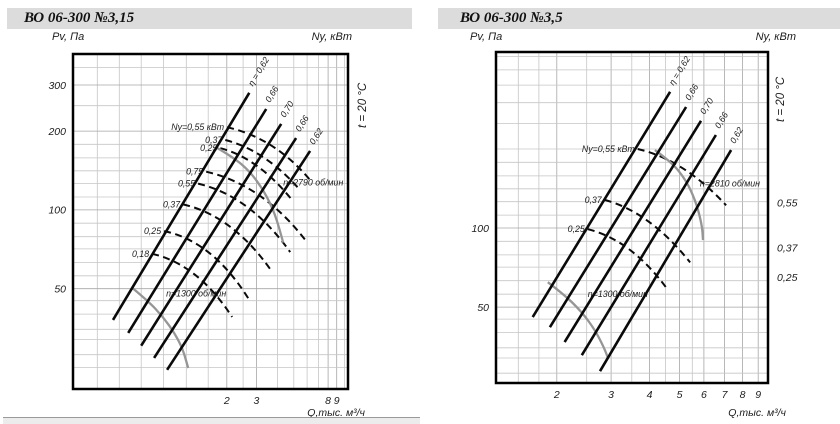 Image resolution: width=840 pixels, height=424 pixels. I want to click on power-curve-label: 0,55, so click(186, 184).